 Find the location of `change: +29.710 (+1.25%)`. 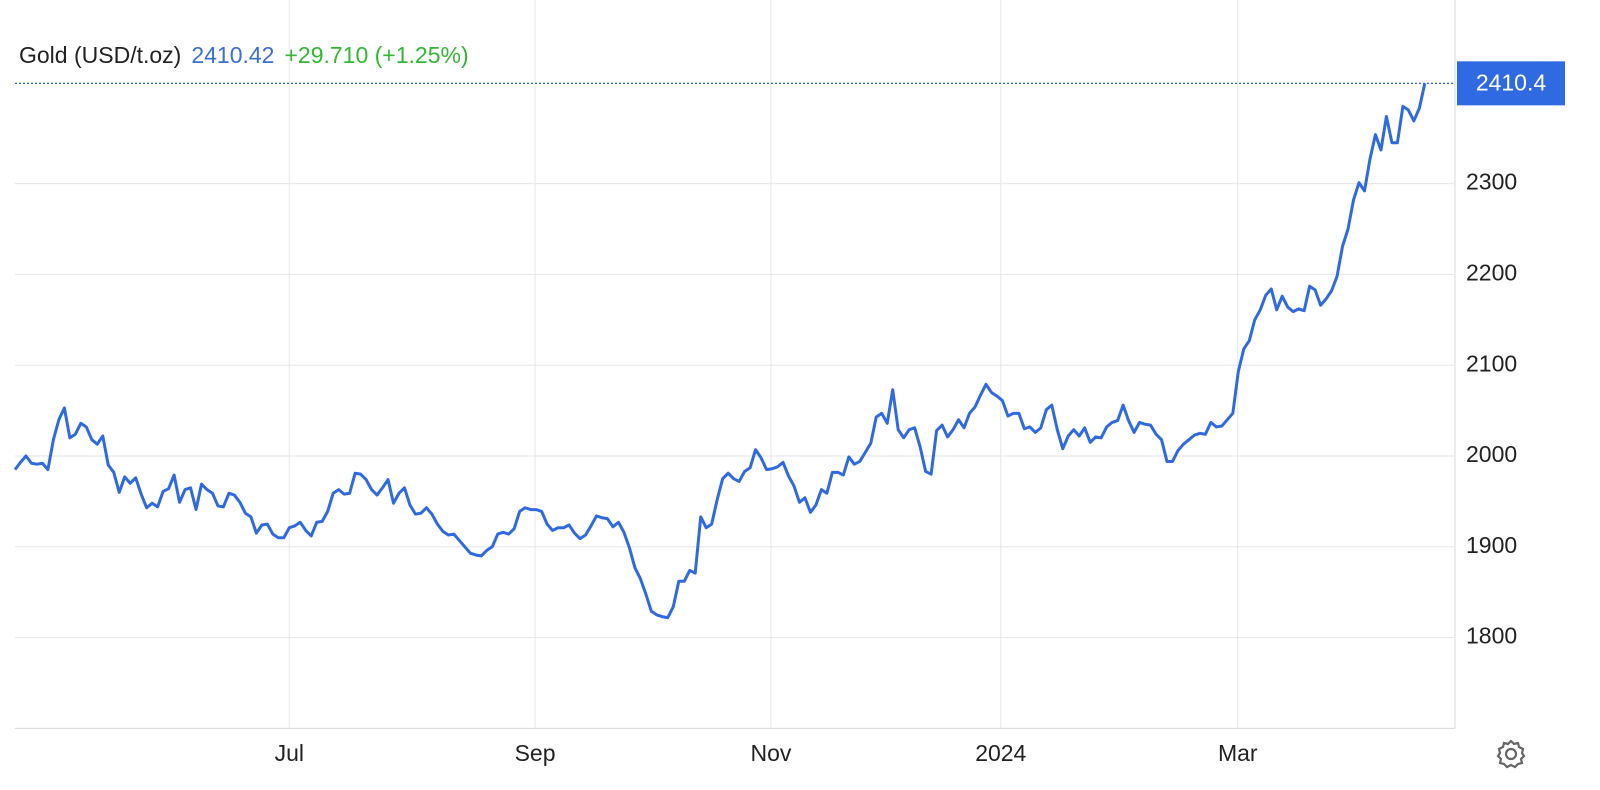

change: +29.710 (+1.25%) is located at coordinates (376, 55).